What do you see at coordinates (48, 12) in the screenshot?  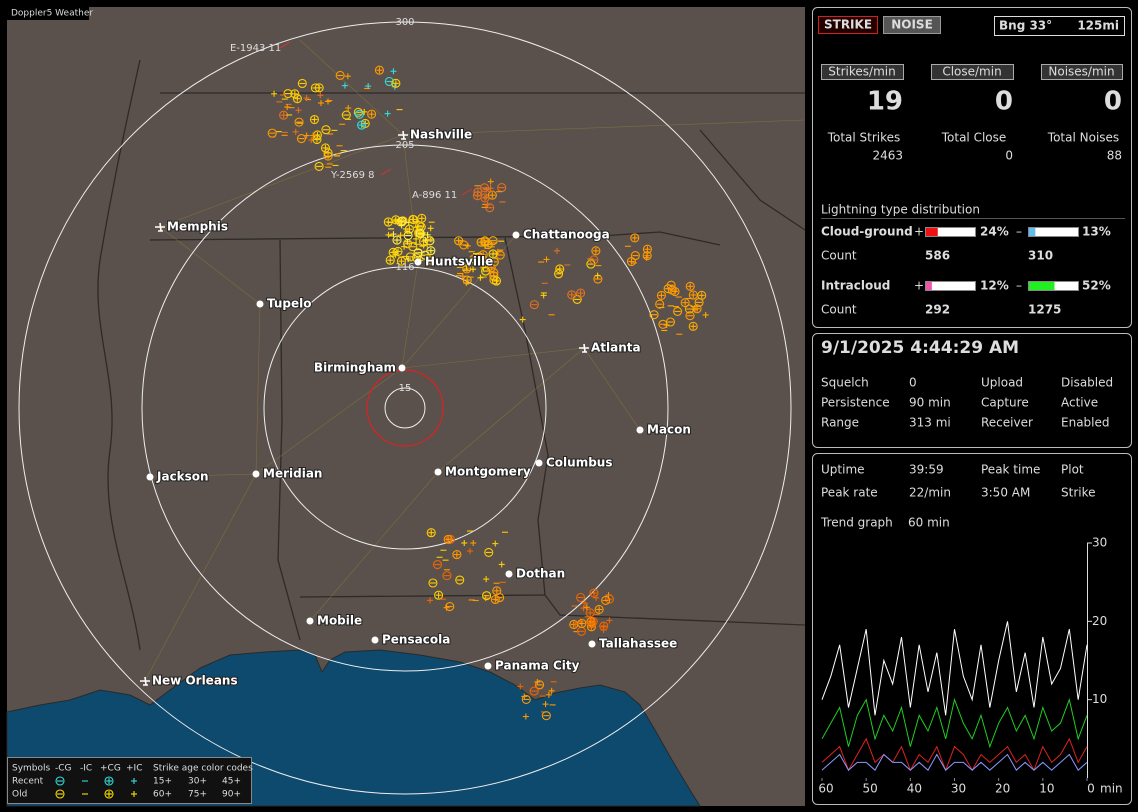 I see `title-tab` at bounding box center [48, 12].